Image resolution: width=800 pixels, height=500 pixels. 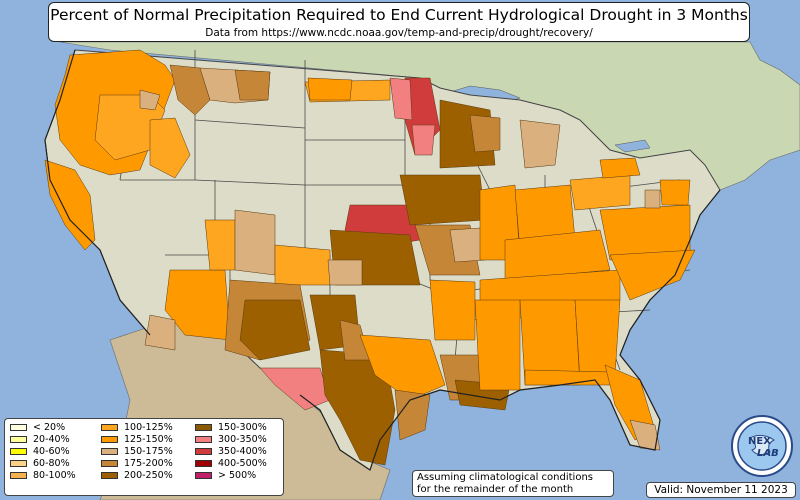 I want to click on region-northern-brown, so click(x=190, y=90).